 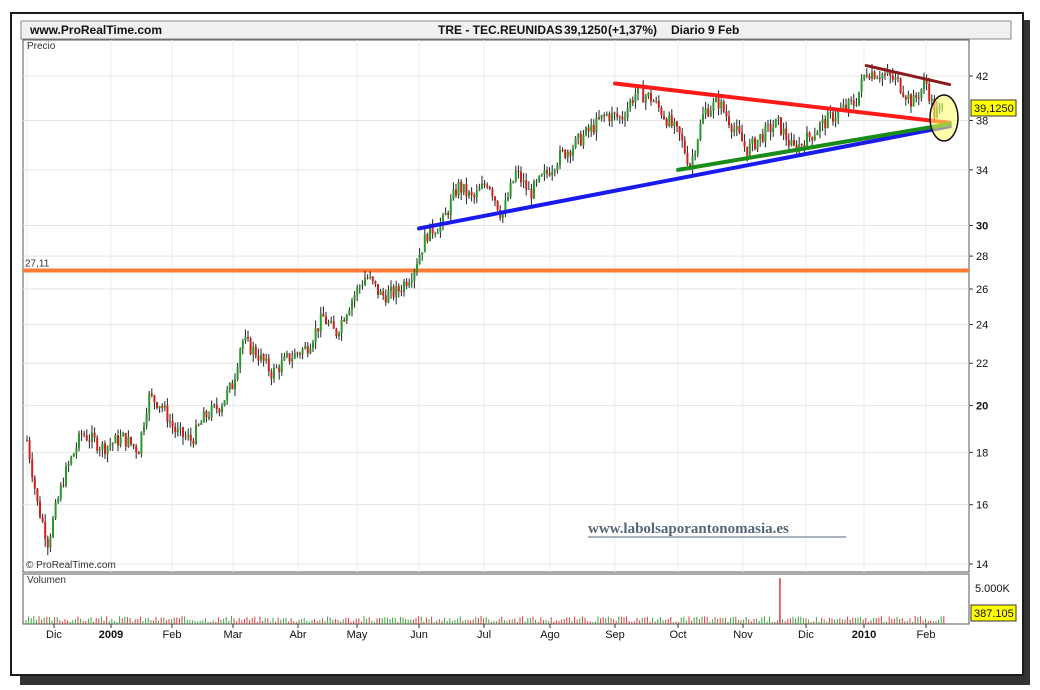 I want to click on volume-badge: 387.105, so click(x=994, y=614).